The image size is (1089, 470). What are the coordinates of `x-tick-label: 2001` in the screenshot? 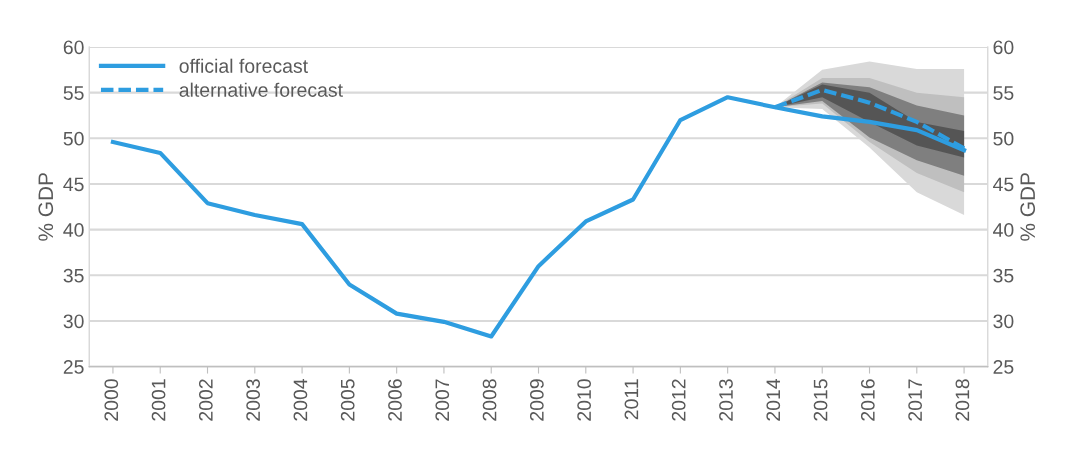 It's located at (158, 400).